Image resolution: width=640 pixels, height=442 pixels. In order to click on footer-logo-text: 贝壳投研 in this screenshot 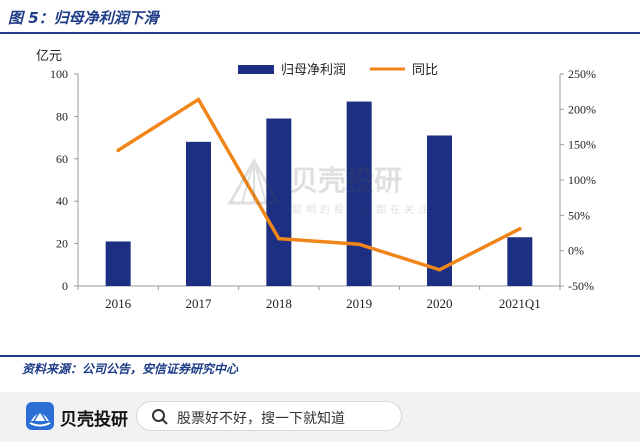, I will do `click(94, 420)`.